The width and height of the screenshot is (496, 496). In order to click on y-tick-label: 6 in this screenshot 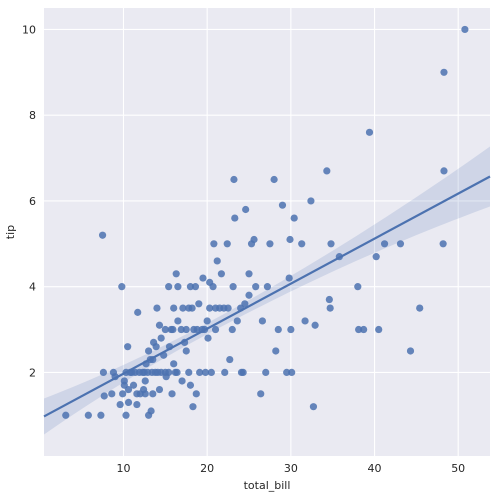, I will do `click(32, 201)`.